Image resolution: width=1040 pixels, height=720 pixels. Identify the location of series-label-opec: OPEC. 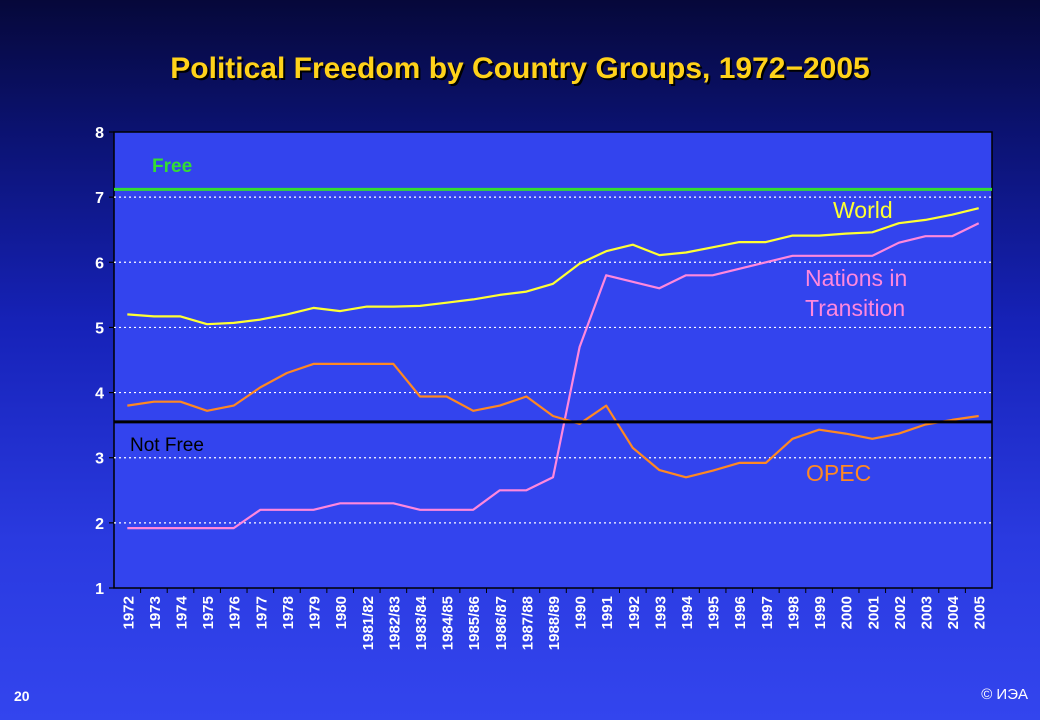
(838, 473).